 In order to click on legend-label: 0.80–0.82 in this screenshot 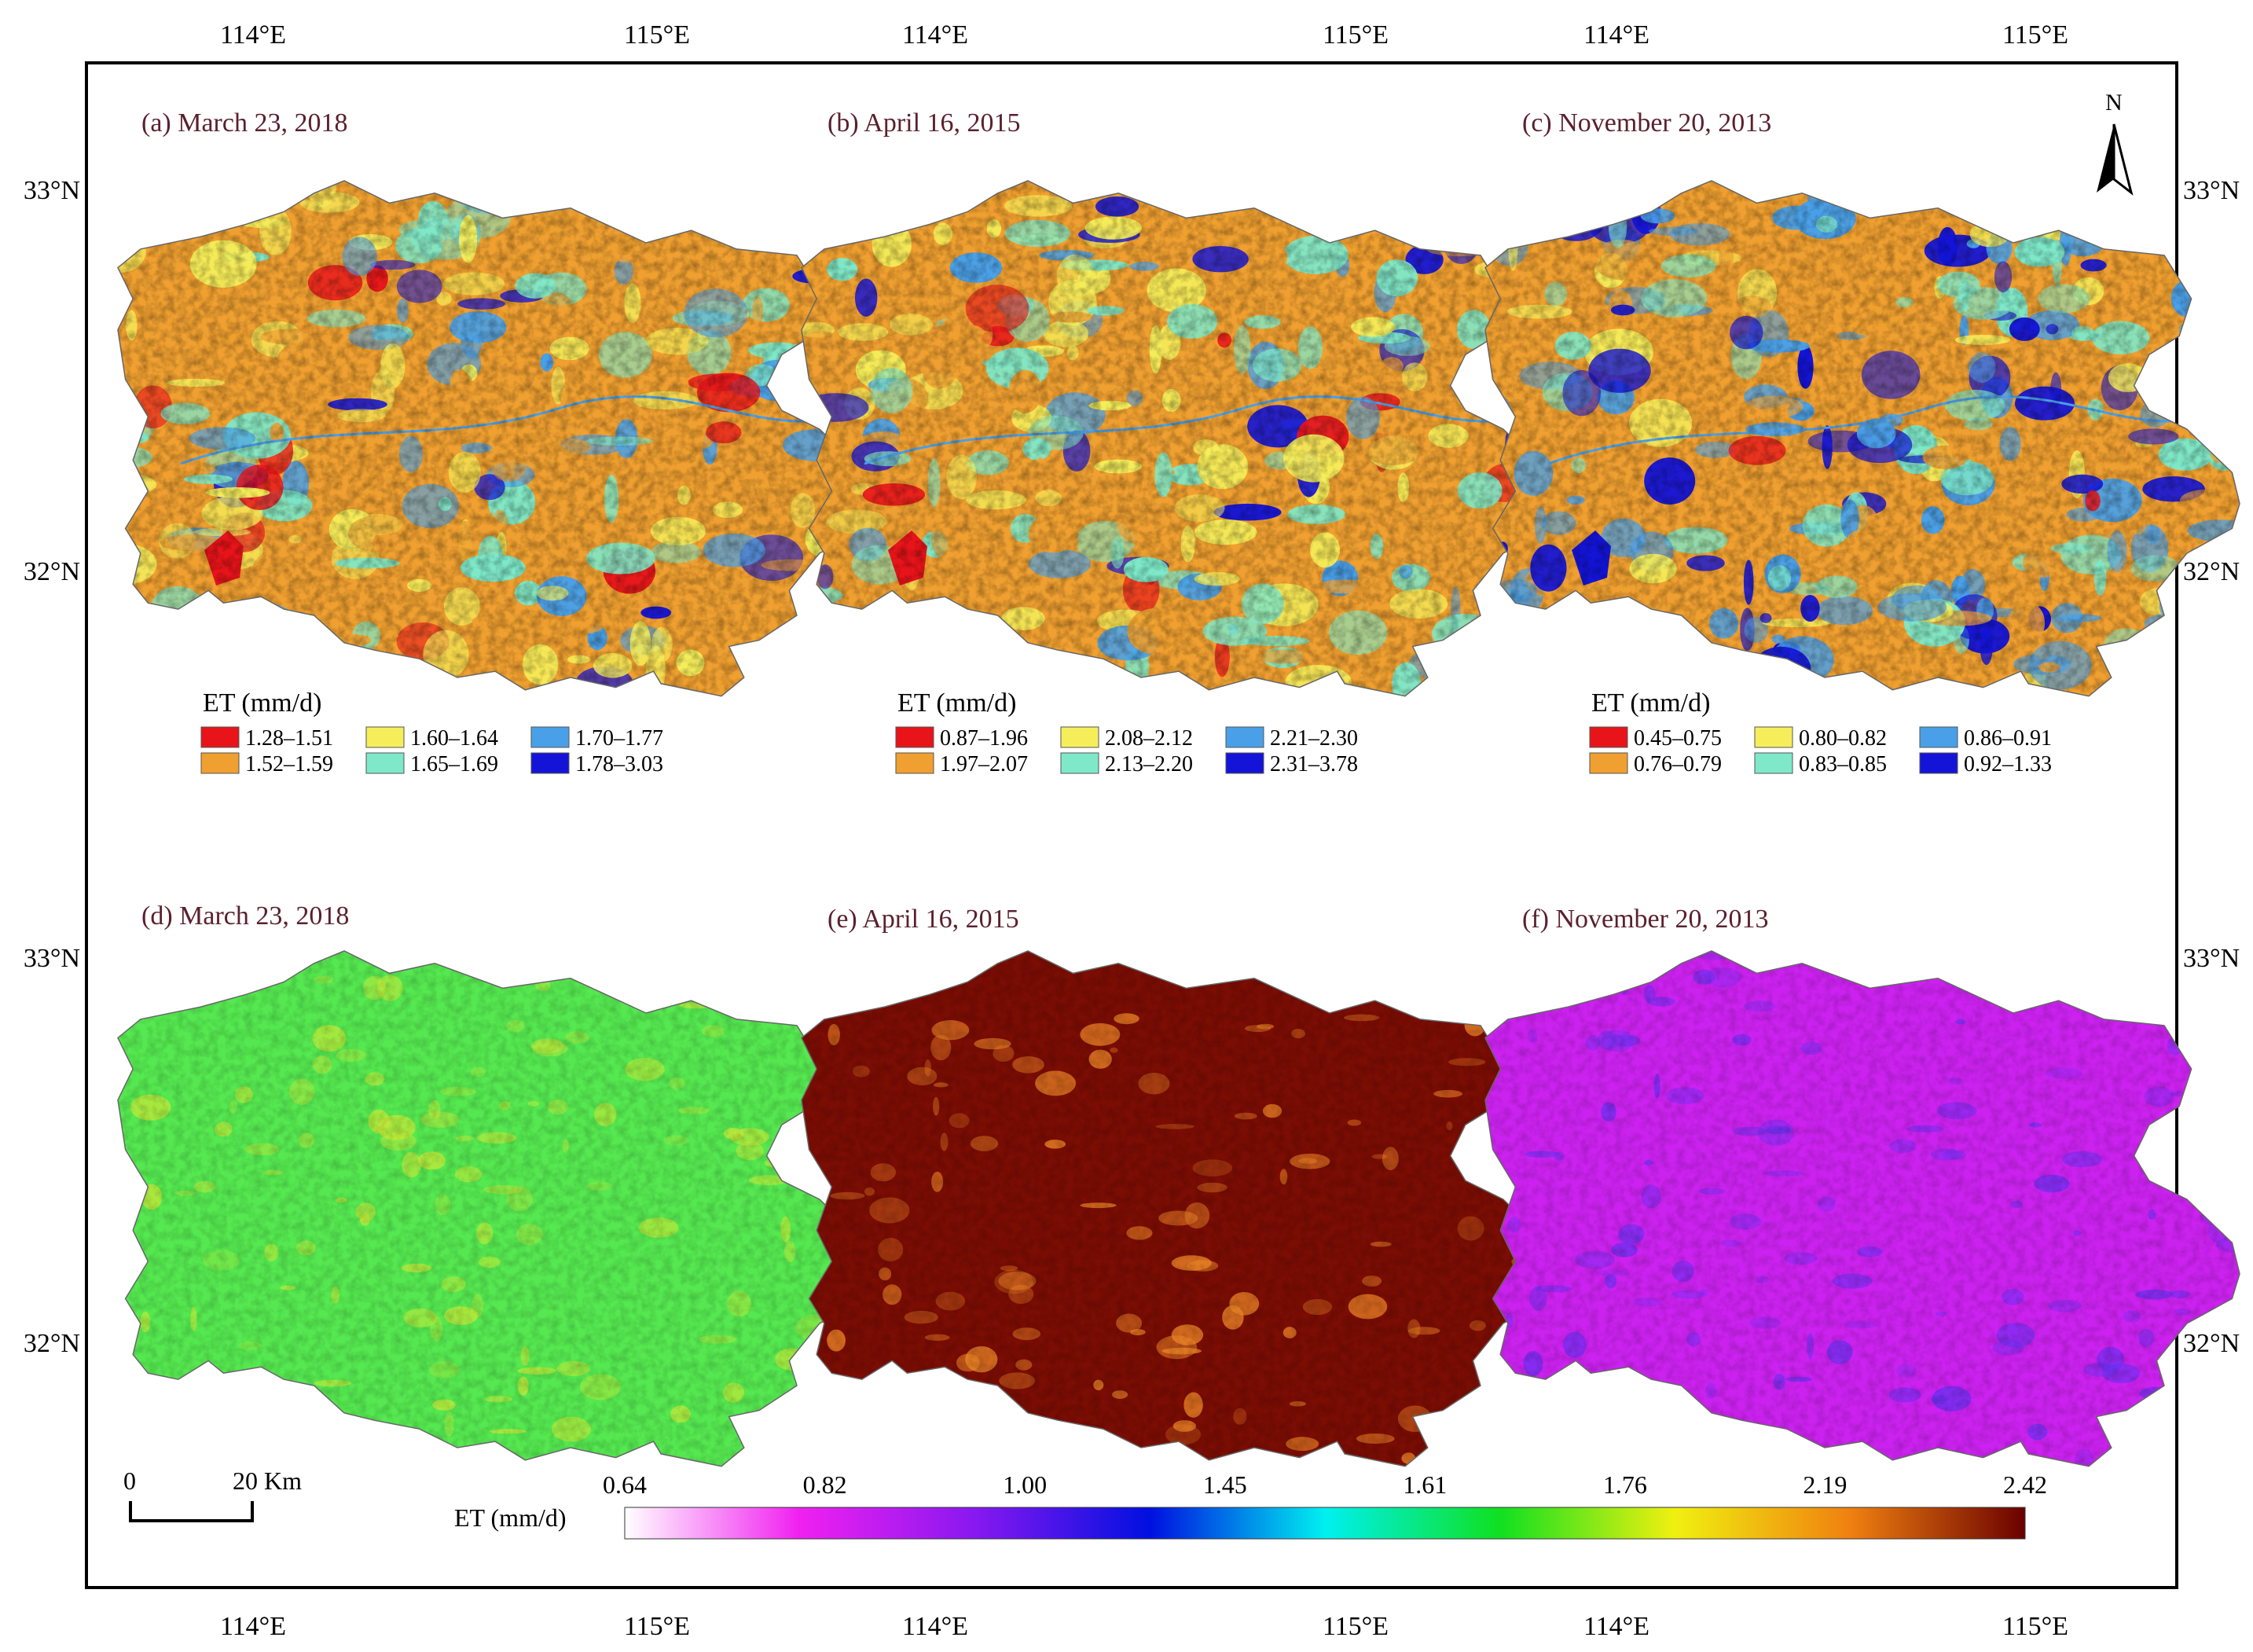, I will do `click(1843, 739)`.